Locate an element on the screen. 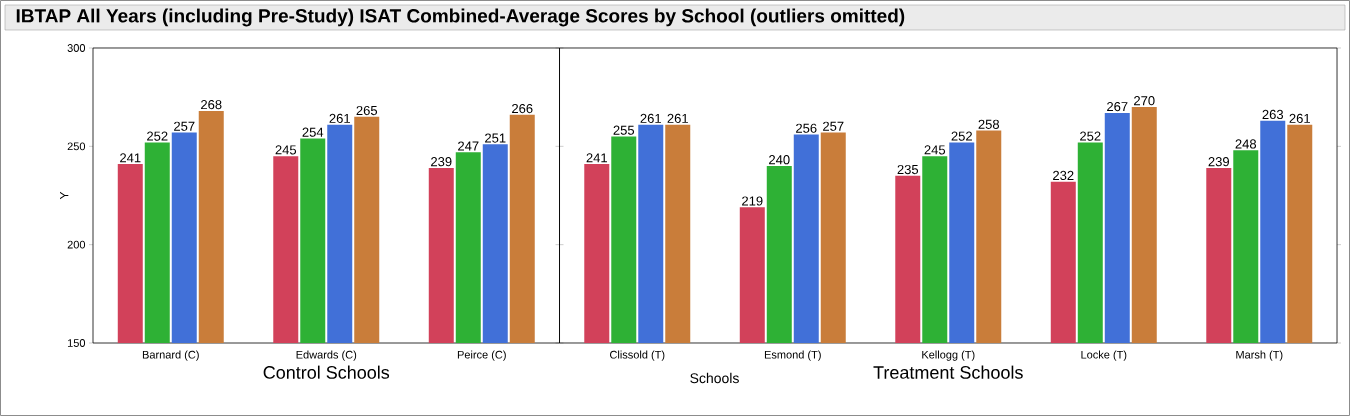  y-tick-label: 250 is located at coordinates (76, 146).